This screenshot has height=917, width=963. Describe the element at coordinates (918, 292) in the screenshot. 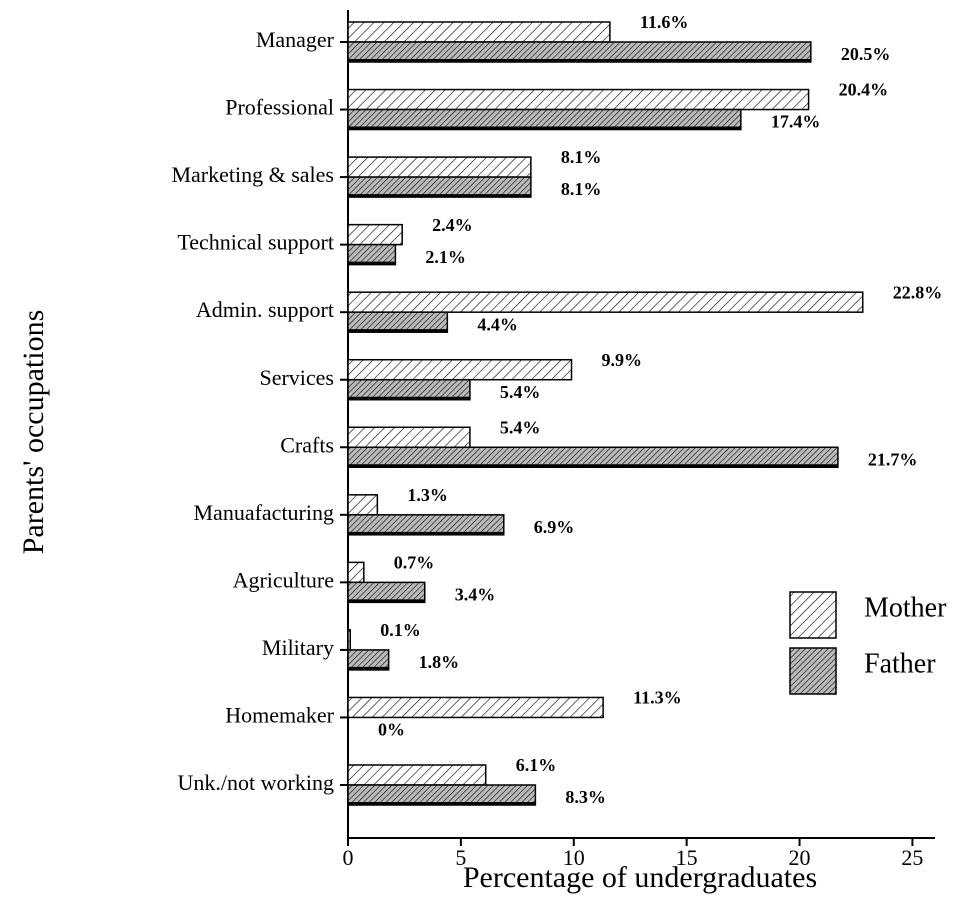

I see `value-label: 22.8%` at that location.